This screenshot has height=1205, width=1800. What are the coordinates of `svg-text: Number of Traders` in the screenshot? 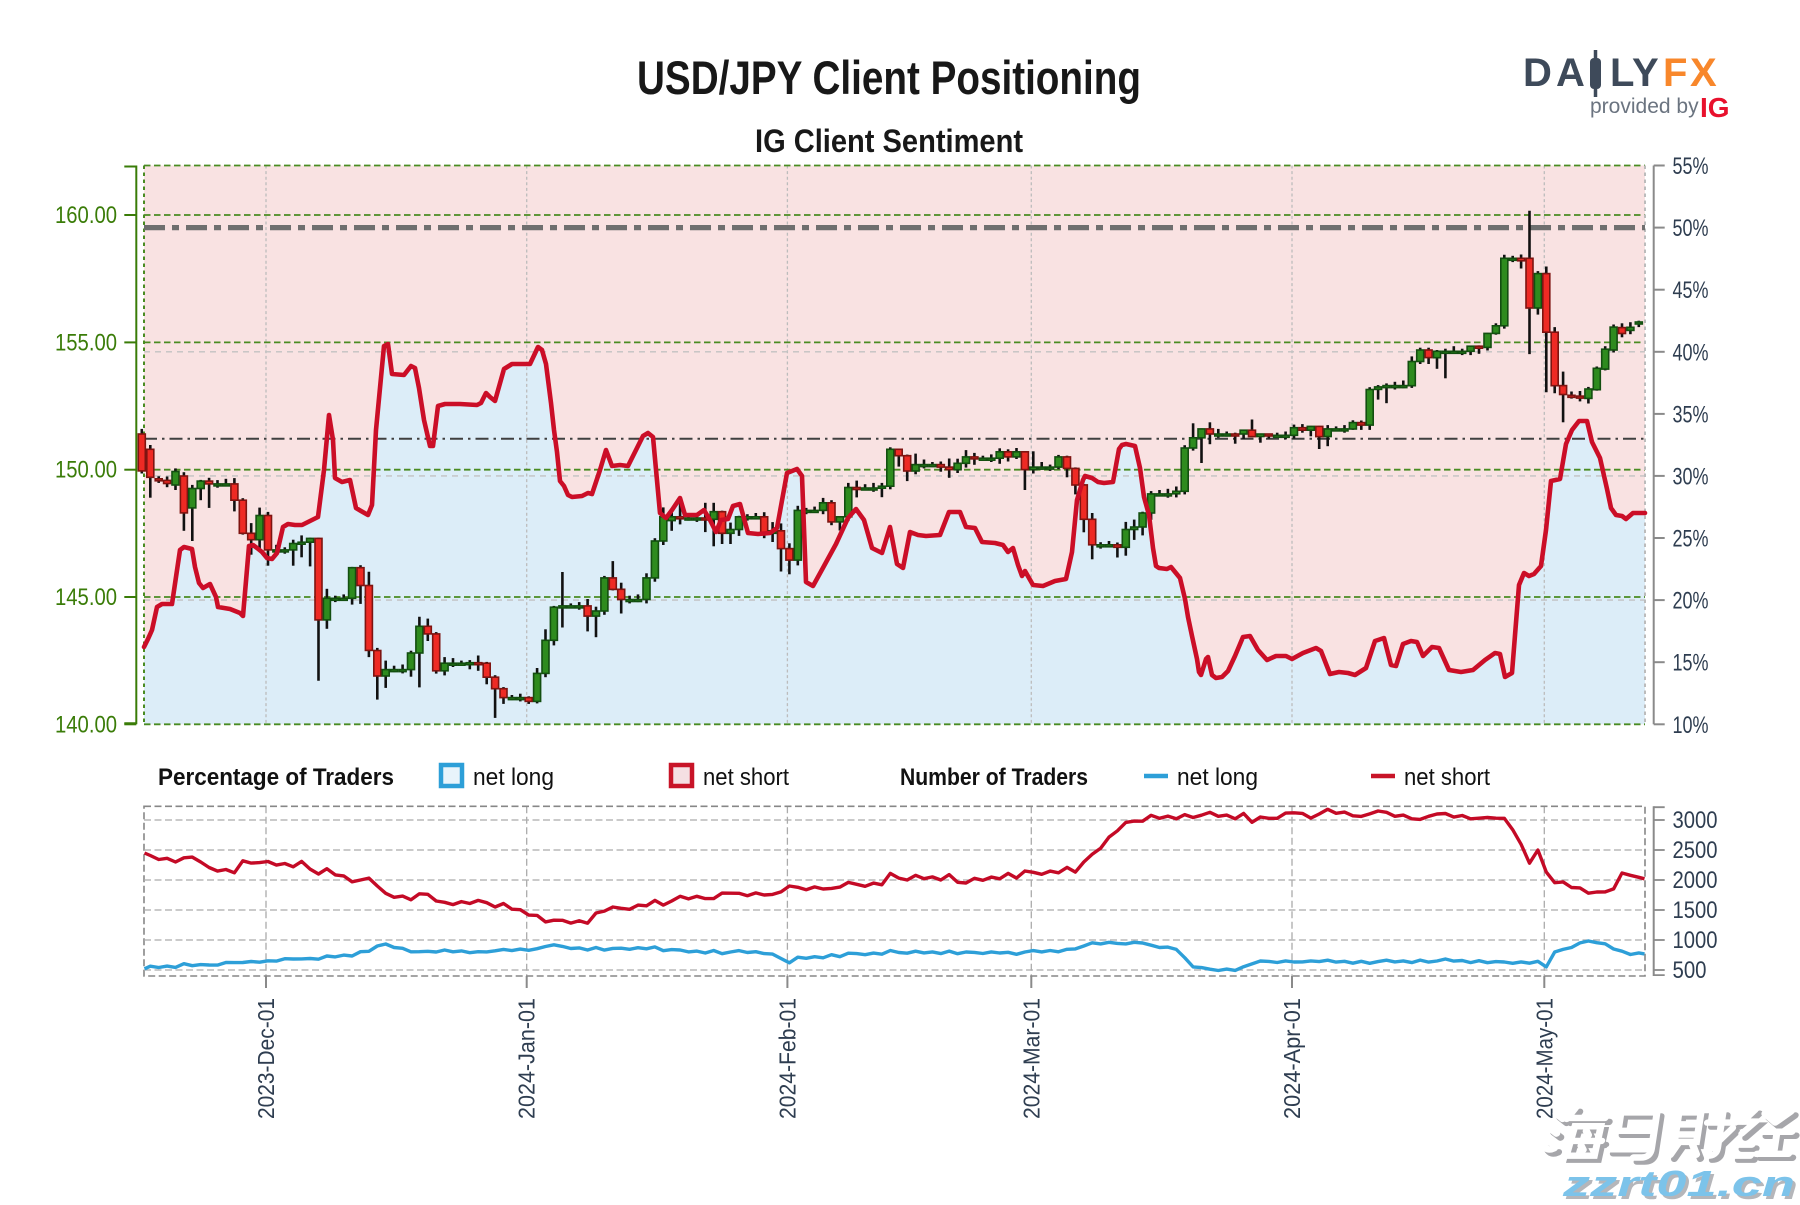 It's located at (994, 777).